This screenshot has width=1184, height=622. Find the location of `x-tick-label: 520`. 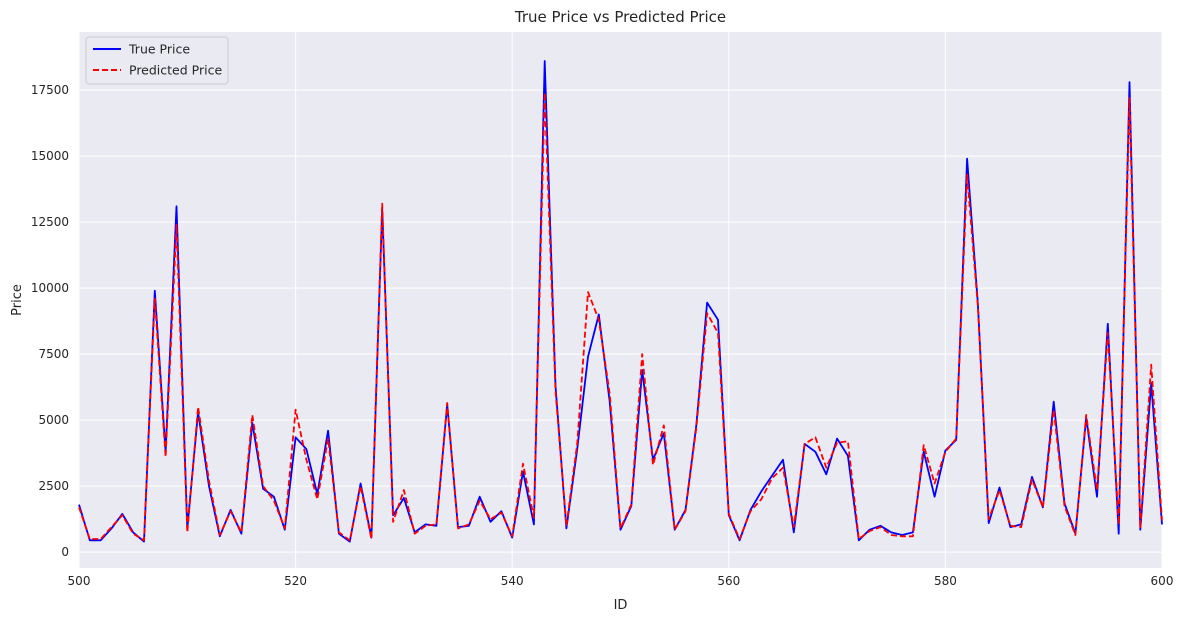

x-tick-label: 520 is located at coordinates (295, 581).